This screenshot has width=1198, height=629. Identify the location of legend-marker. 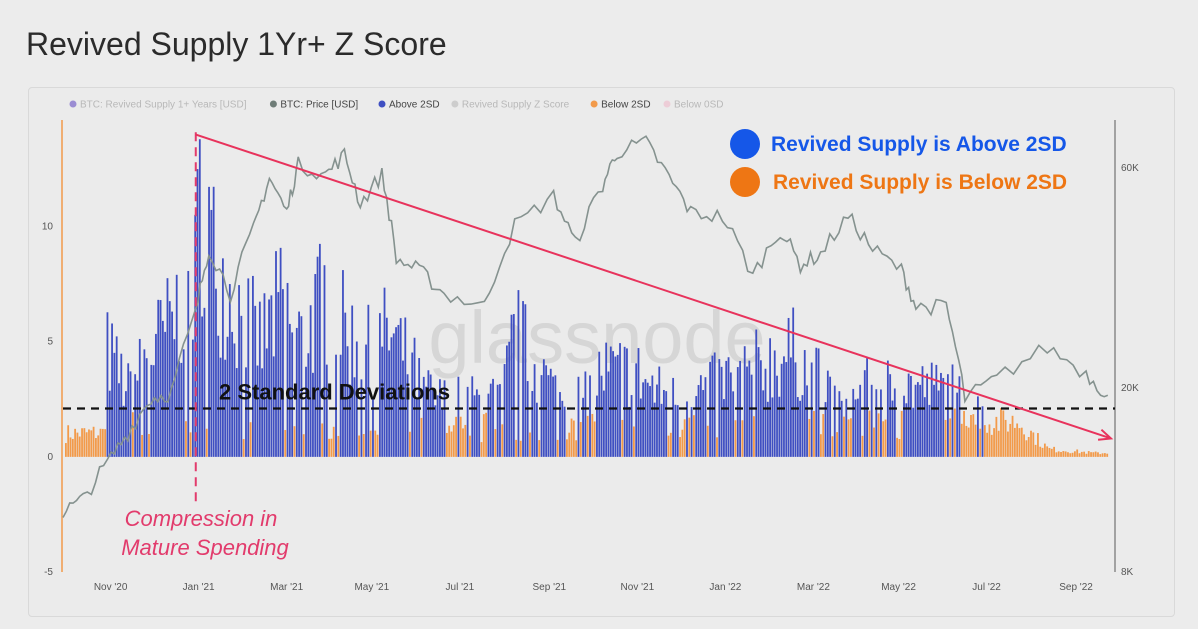
(273, 104).